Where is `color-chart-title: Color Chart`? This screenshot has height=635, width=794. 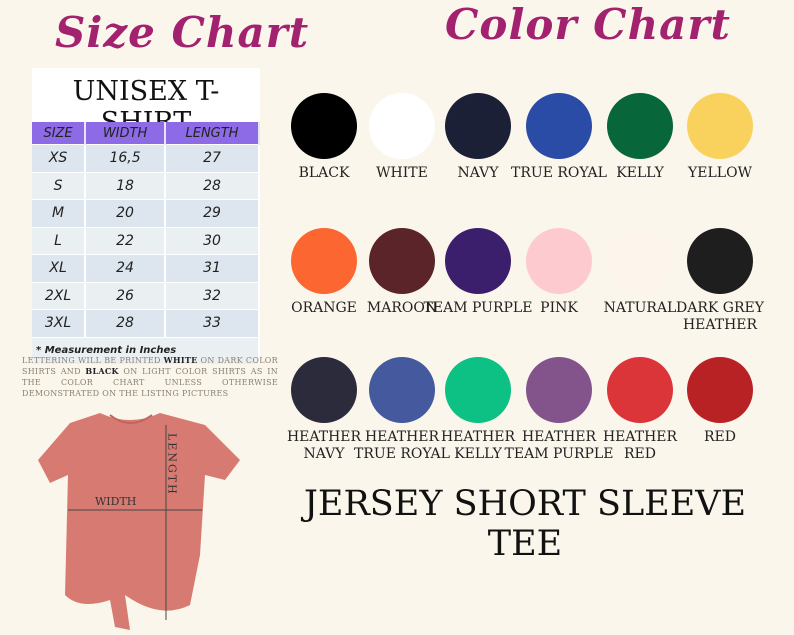 color-chart-title: Color Chart is located at coordinates (588, 24).